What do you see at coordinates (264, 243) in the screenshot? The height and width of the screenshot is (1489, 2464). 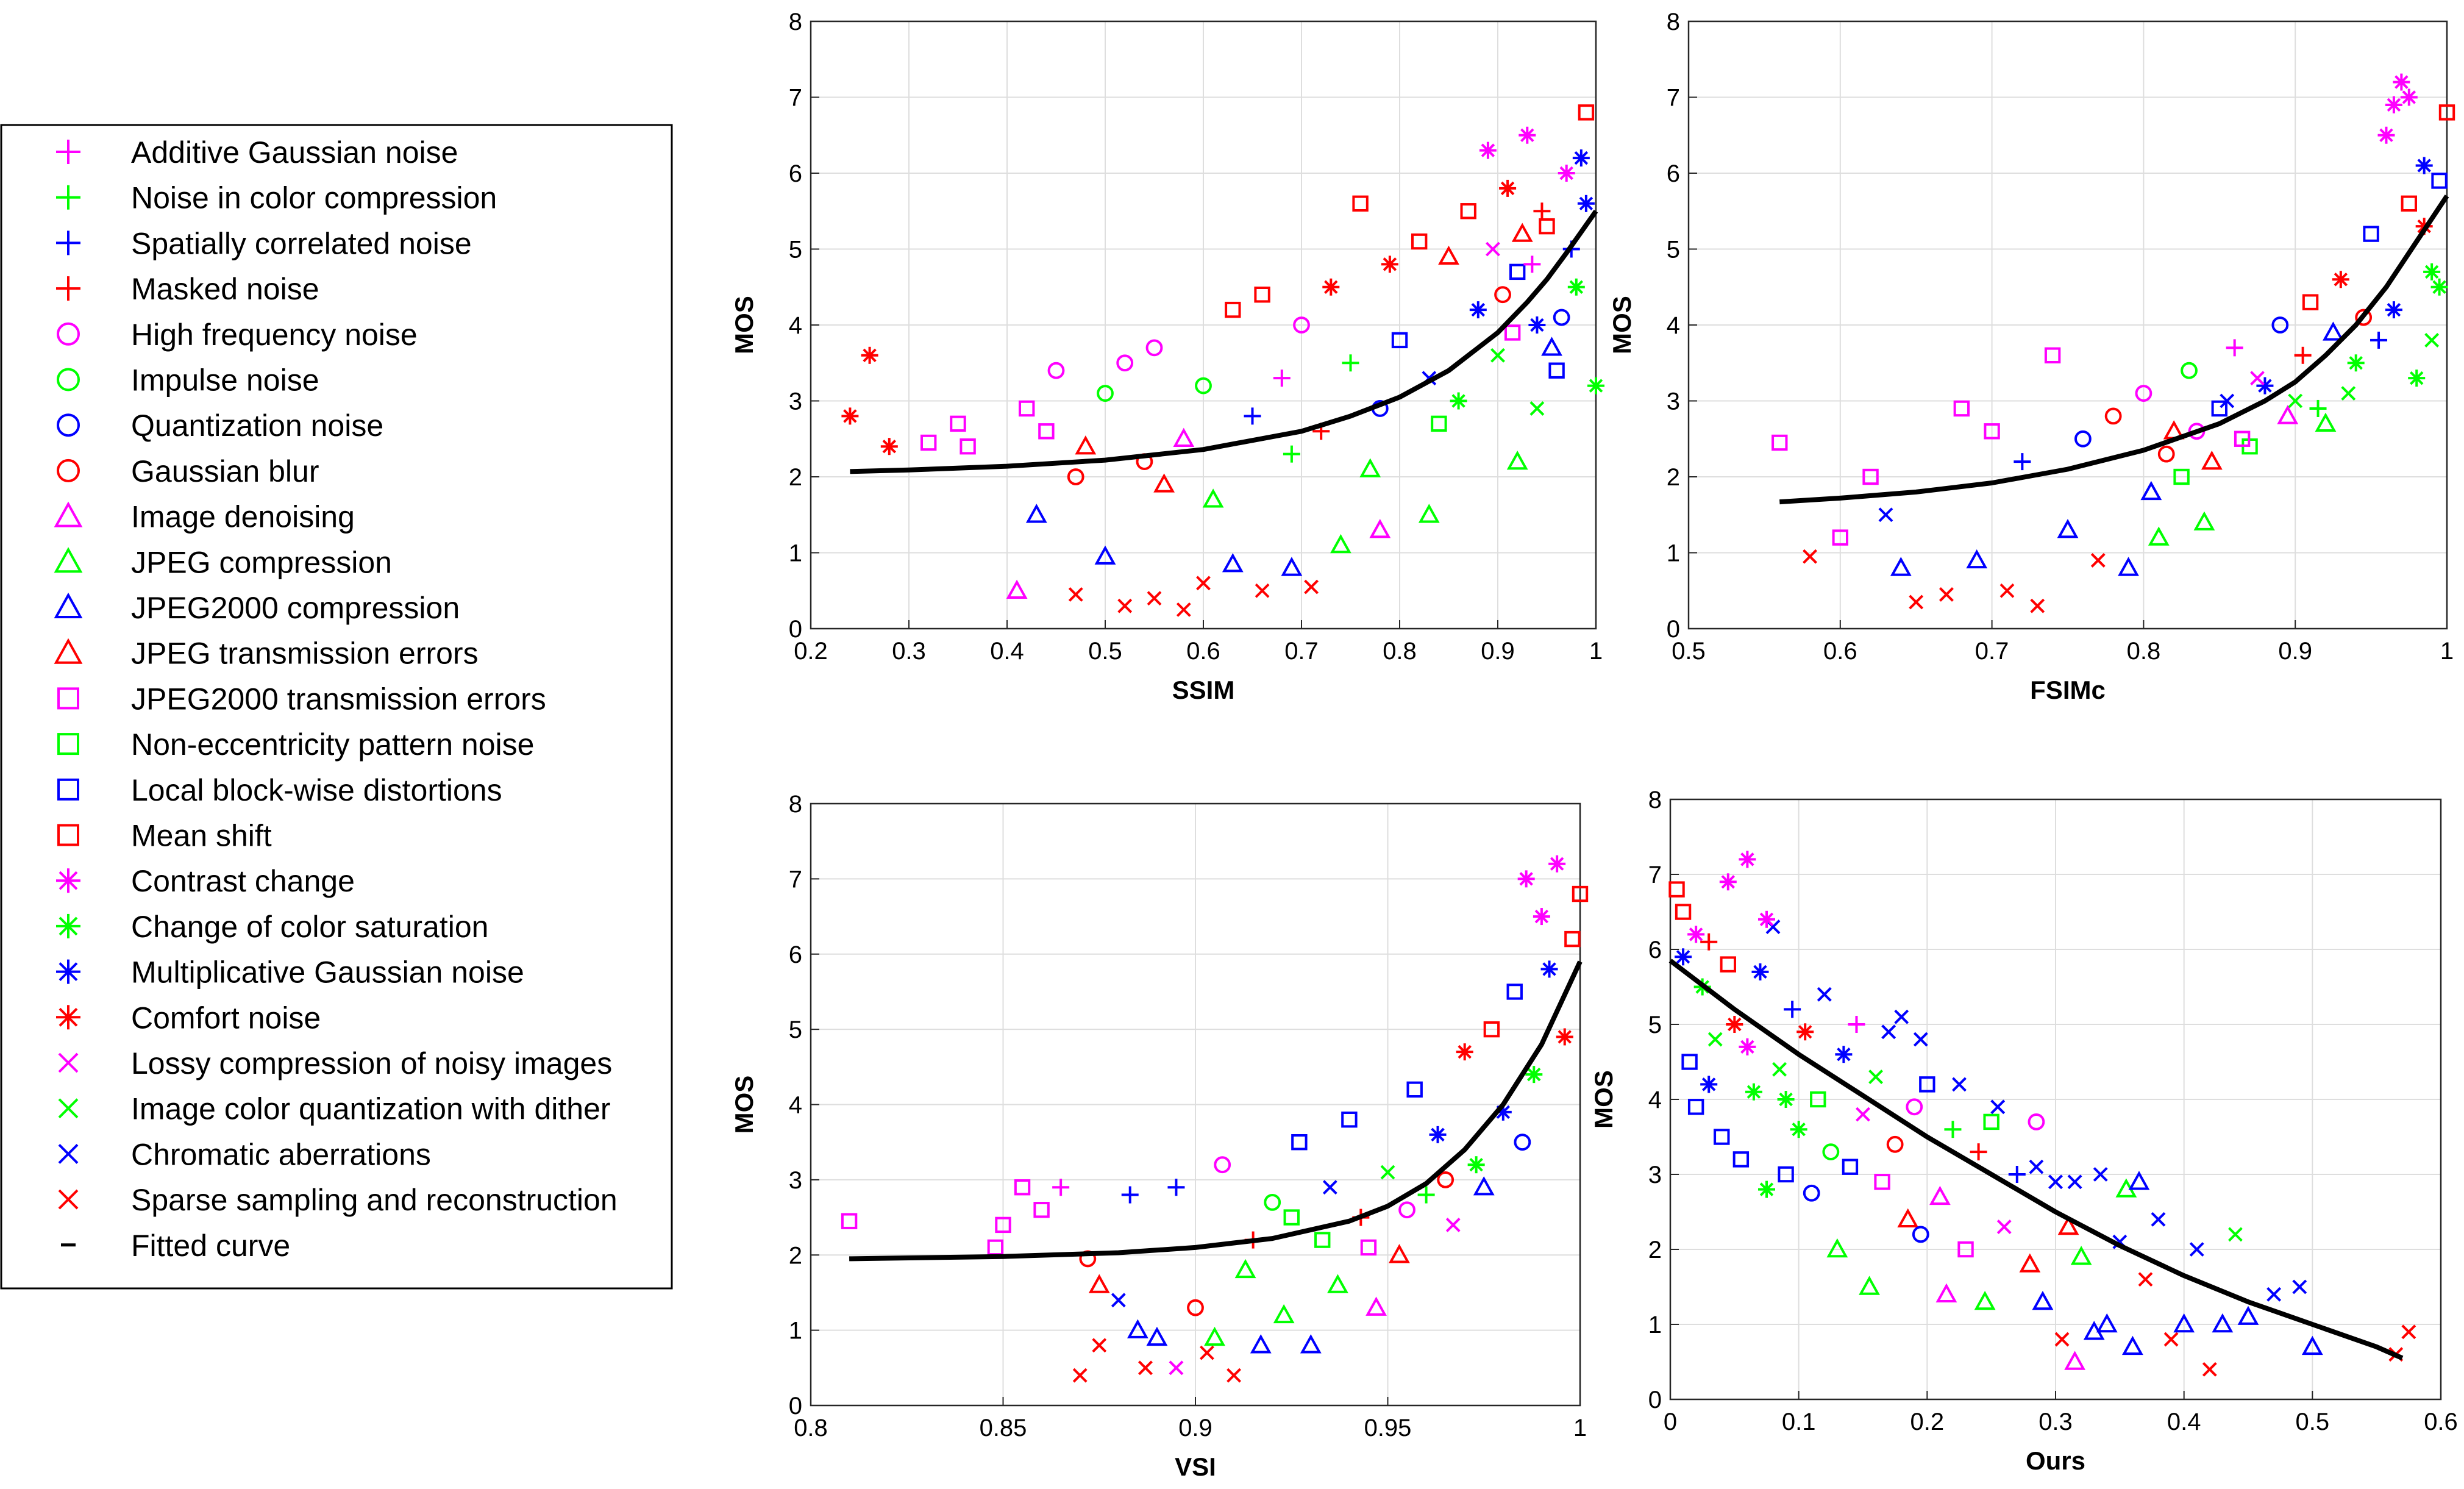 I see `legend-item: Spatially correlated noise` at bounding box center [264, 243].